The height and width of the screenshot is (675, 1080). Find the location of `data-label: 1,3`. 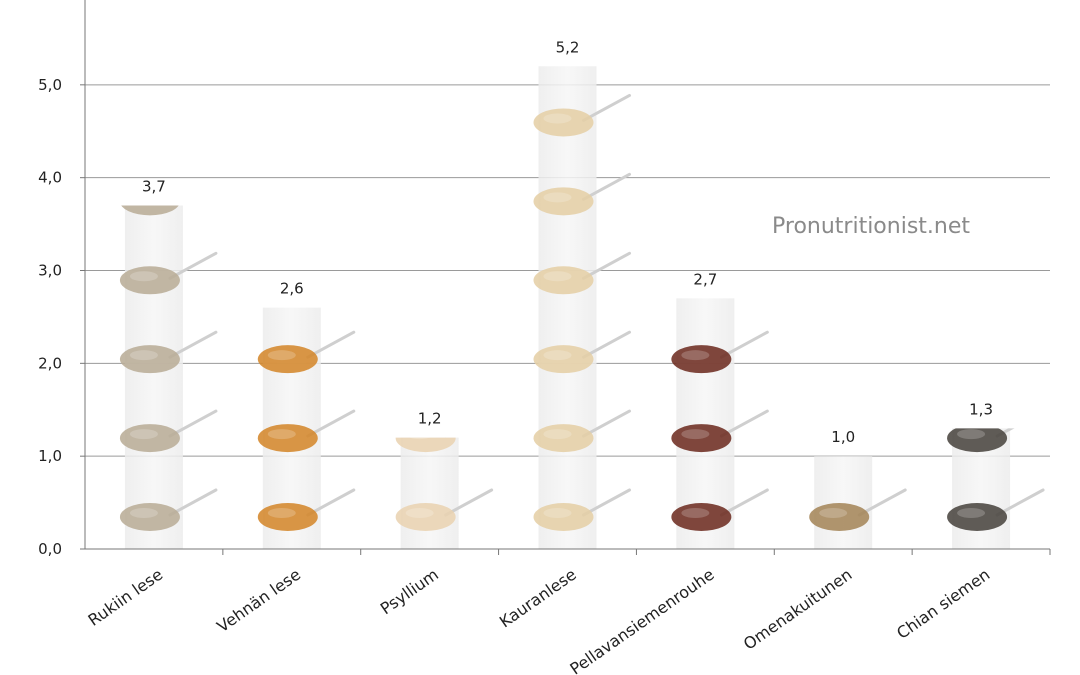

data-label: 1,3 is located at coordinates (981, 409).